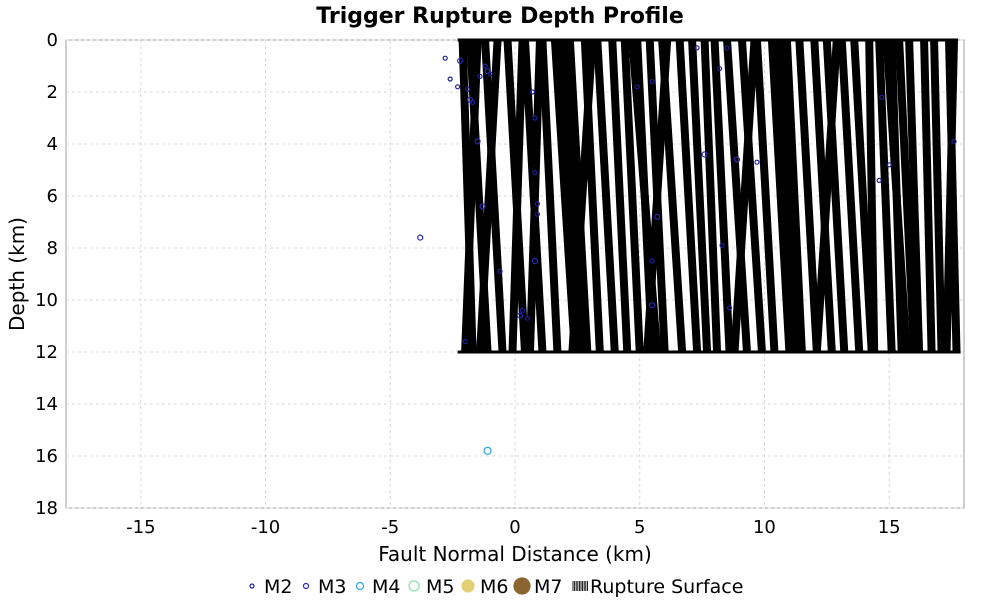  Describe the element at coordinates (548, 587) in the screenshot. I see `legend-label: M7` at that location.